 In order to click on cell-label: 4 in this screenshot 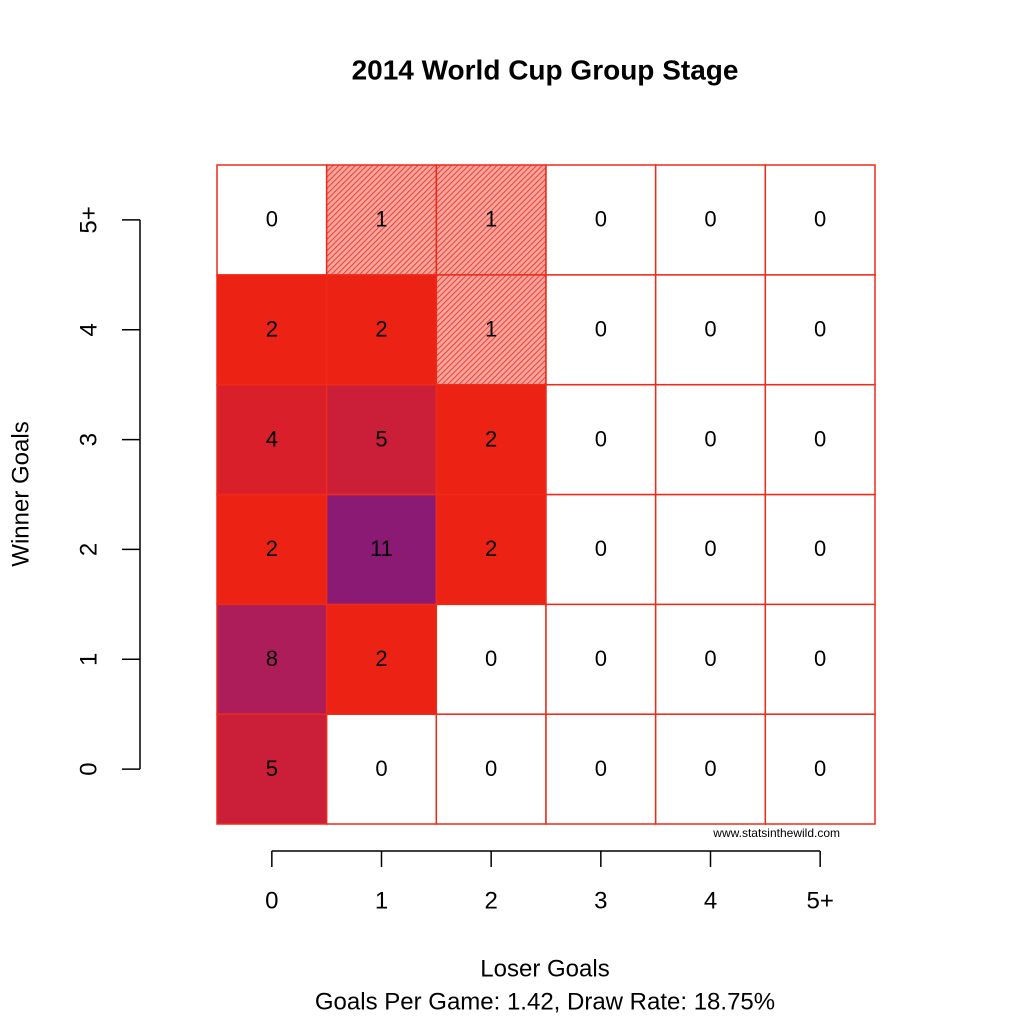, I will do `click(272, 438)`.